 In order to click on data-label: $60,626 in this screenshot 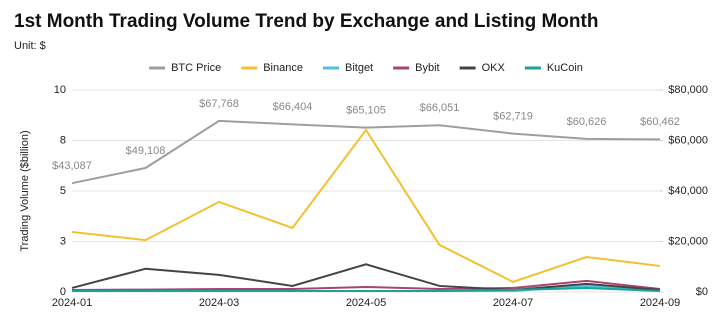, I will do `click(587, 122)`.